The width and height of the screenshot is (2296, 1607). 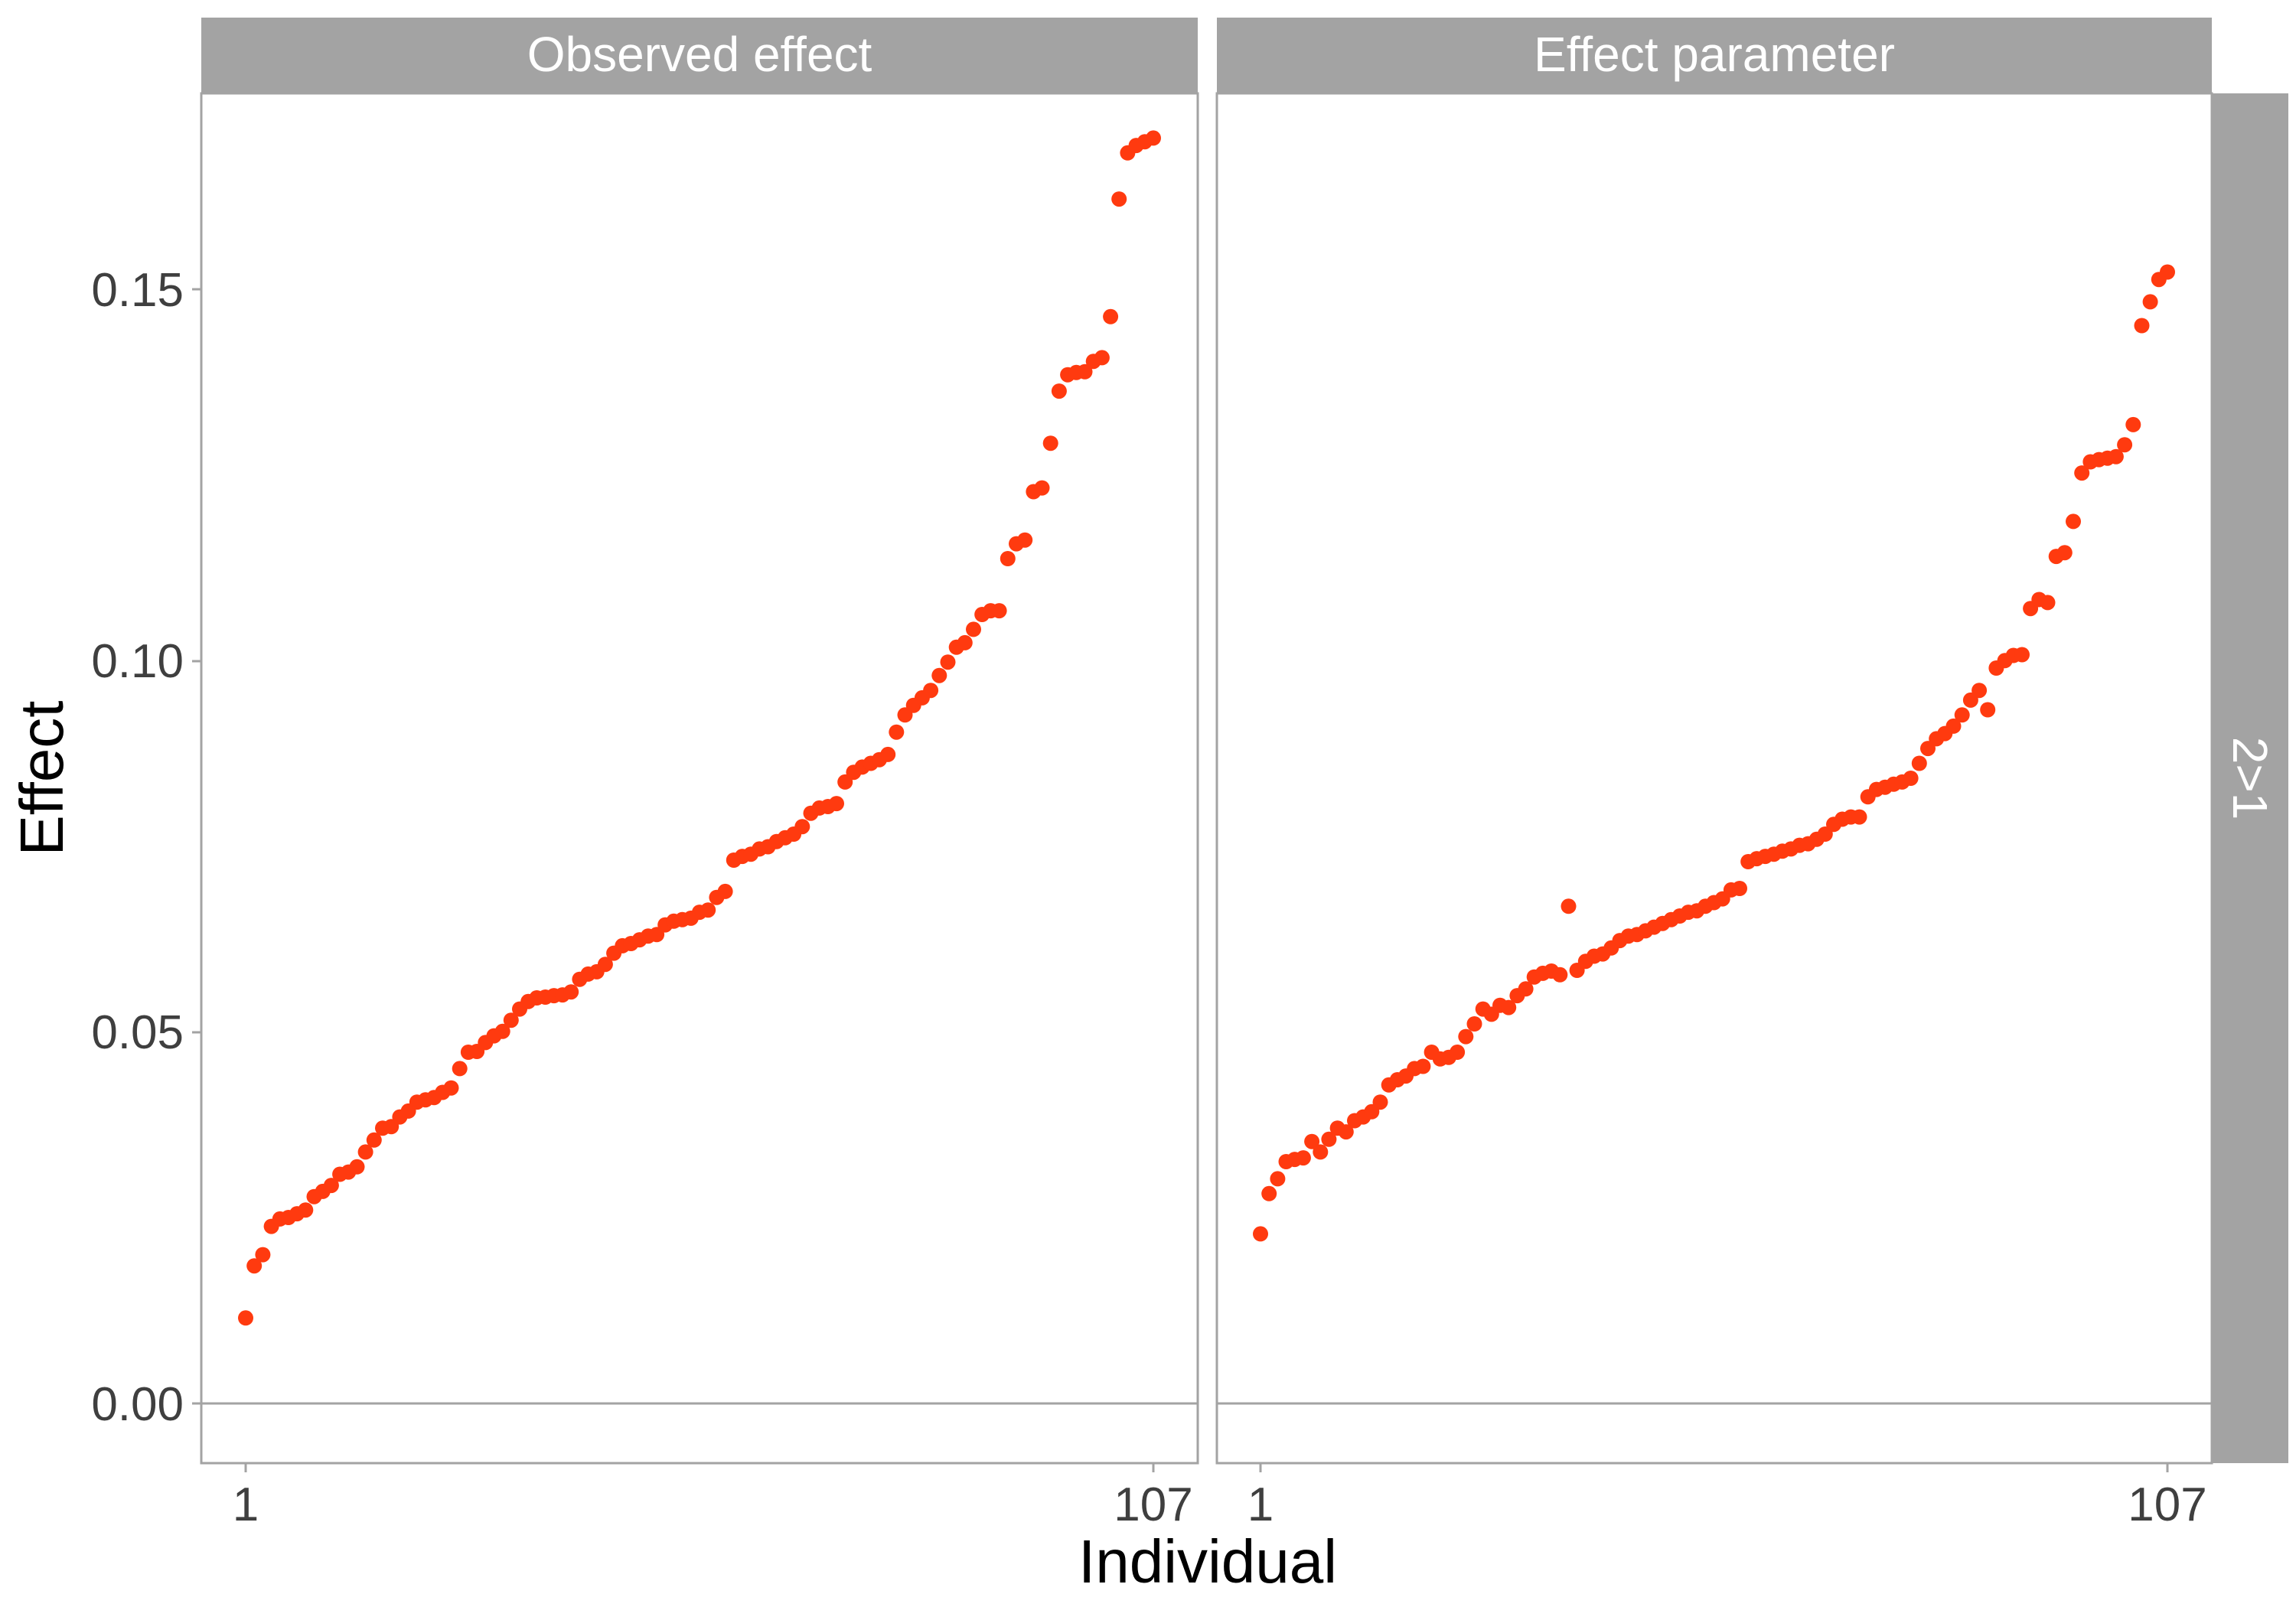 I want to click on row-strip-label: 2>1, so click(x=2250, y=778).